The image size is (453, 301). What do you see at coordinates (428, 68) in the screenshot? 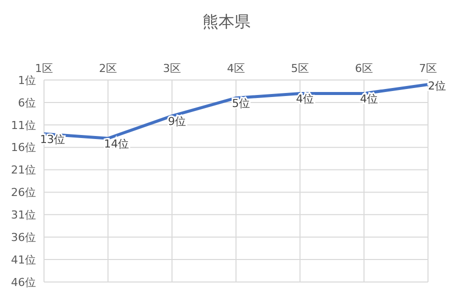
I see `x-tick-label: 7区` at bounding box center [428, 68].